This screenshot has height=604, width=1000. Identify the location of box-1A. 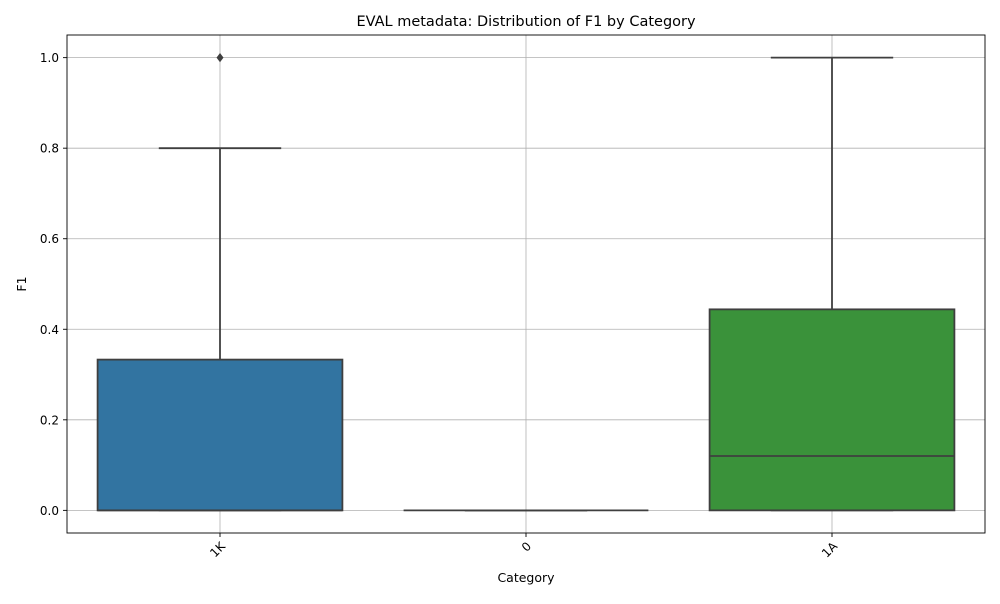
(832, 410).